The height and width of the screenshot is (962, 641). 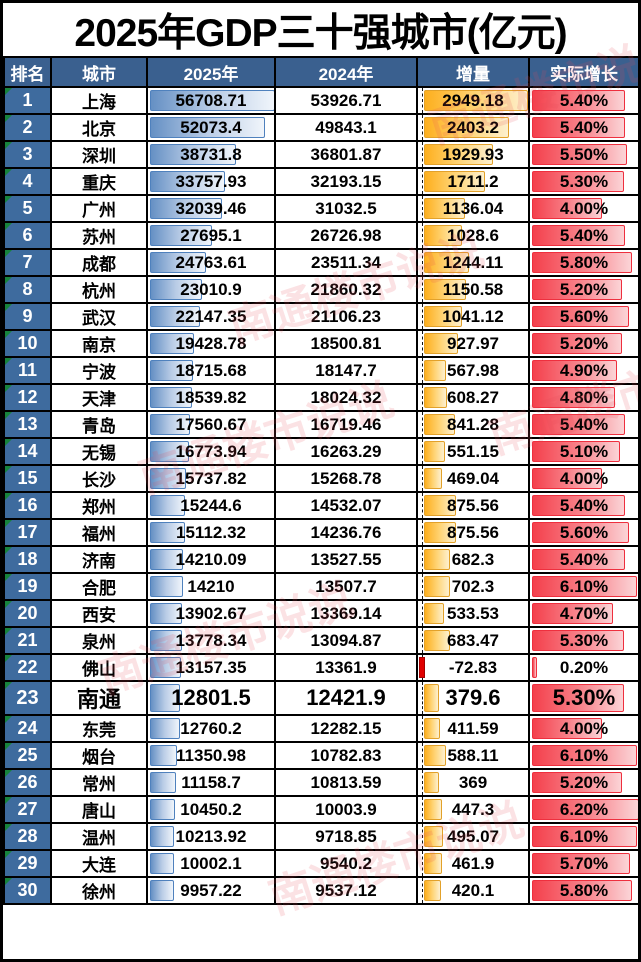 What do you see at coordinates (27, 370) in the screenshot?
I see `rank-cell: 11` at bounding box center [27, 370].